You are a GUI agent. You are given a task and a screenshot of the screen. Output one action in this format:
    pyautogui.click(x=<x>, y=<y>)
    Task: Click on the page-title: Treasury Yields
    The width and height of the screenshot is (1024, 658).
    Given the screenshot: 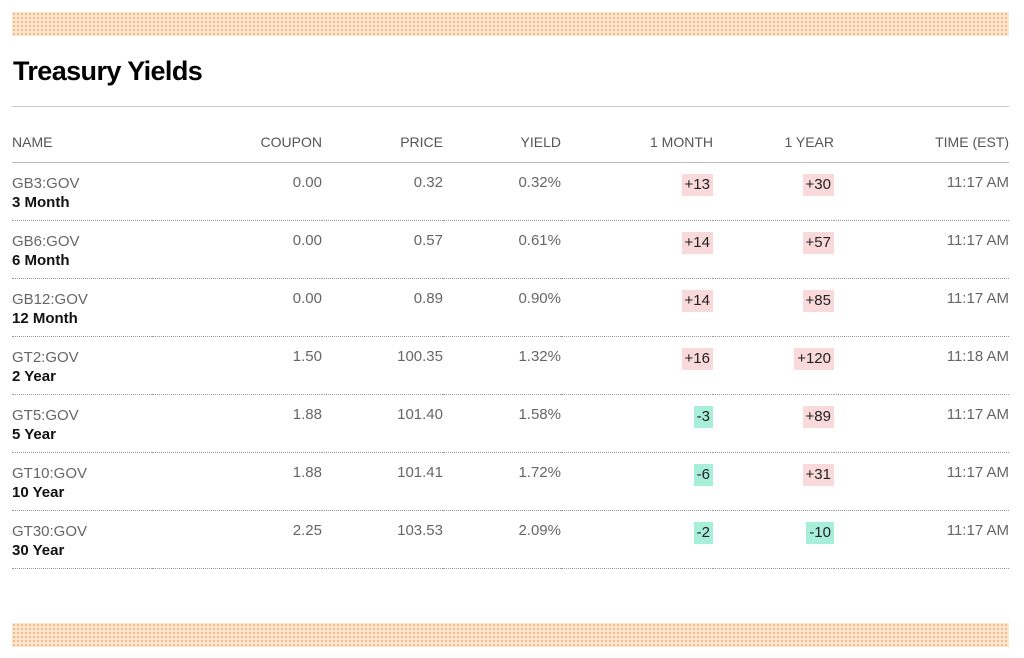 What is the action you would take?
    pyautogui.click(x=108, y=71)
    